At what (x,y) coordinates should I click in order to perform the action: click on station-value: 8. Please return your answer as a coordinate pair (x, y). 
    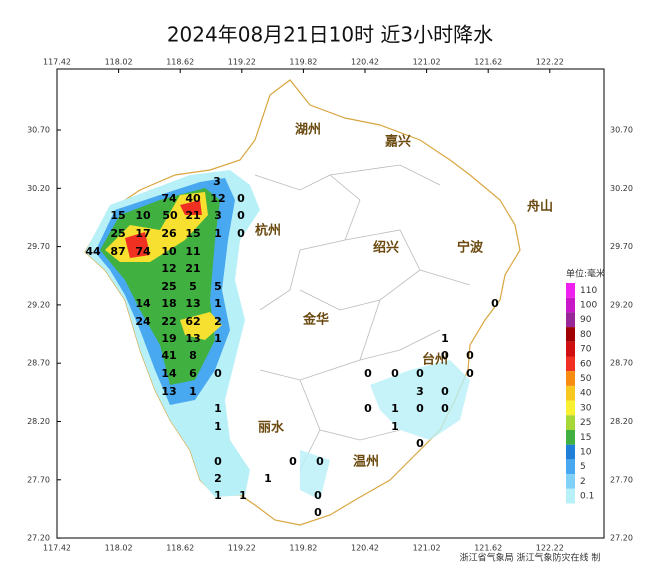
    Looking at the image, I should click on (193, 355).